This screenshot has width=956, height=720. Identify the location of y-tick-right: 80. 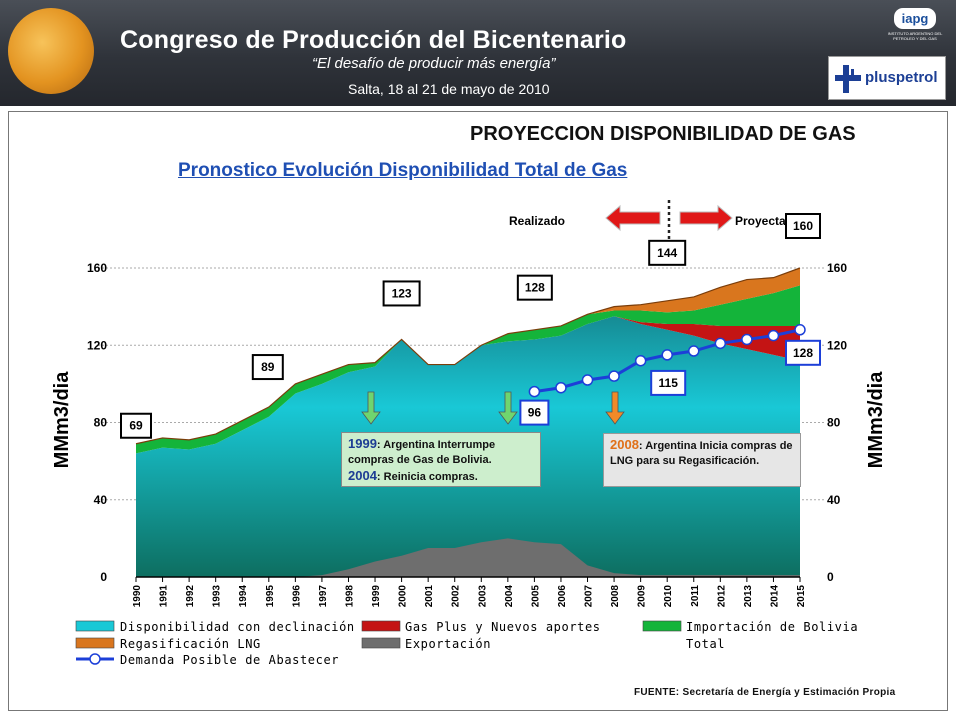
(834, 423).